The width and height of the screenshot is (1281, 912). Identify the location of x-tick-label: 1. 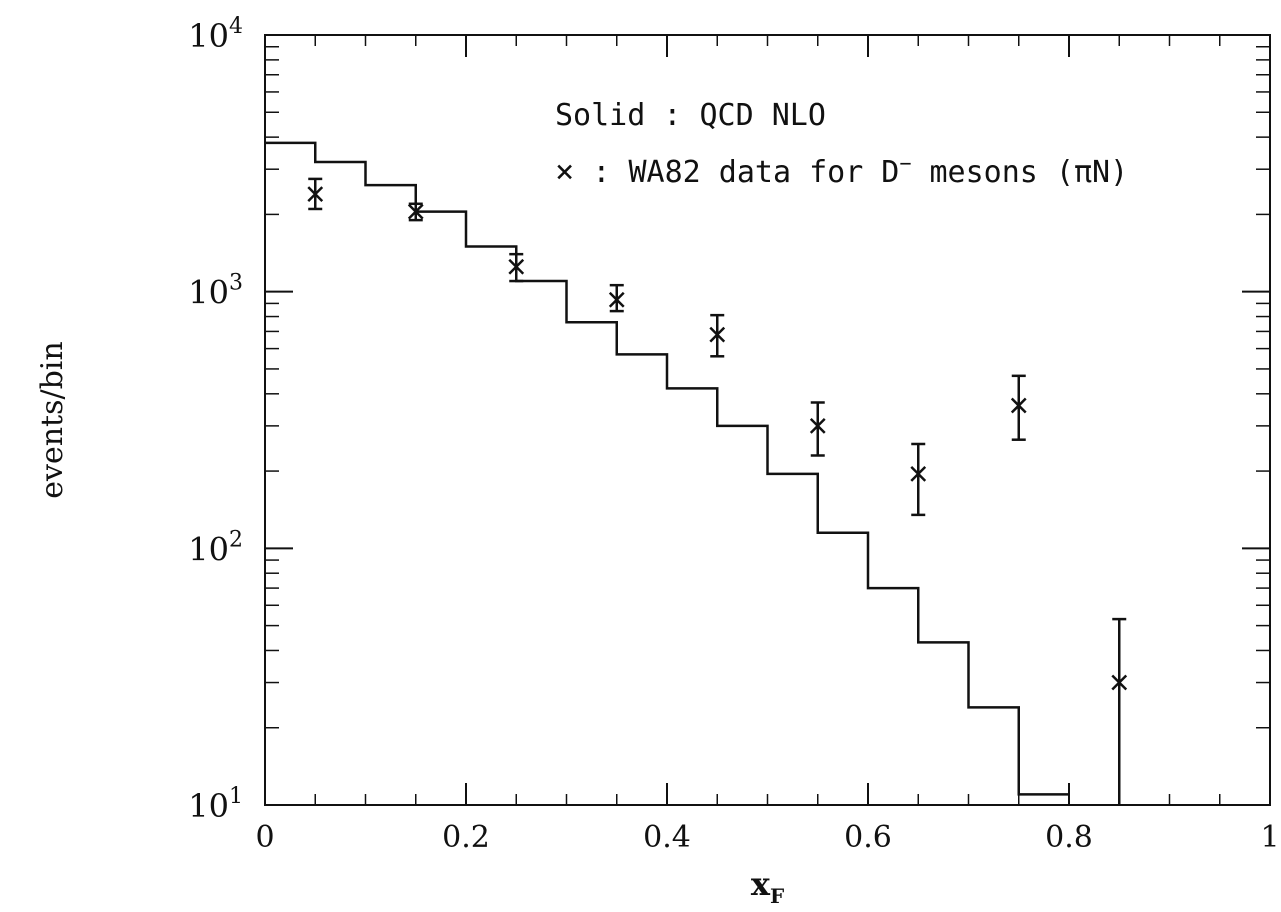
(1269, 837).